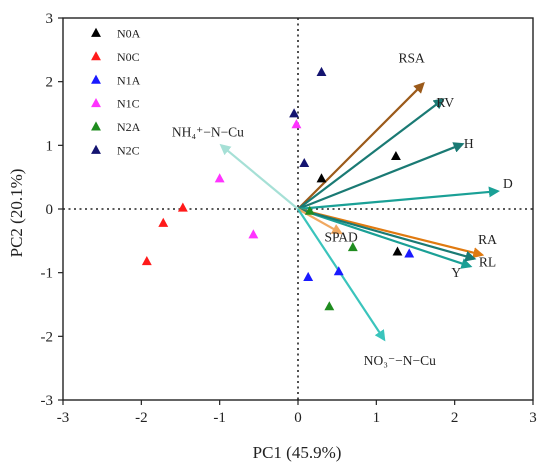 This screenshot has width=550, height=468. What do you see at coordinates (128, 57) in the screenshot?
I see `legend-label: N0C` at bounding box center [128, 57].